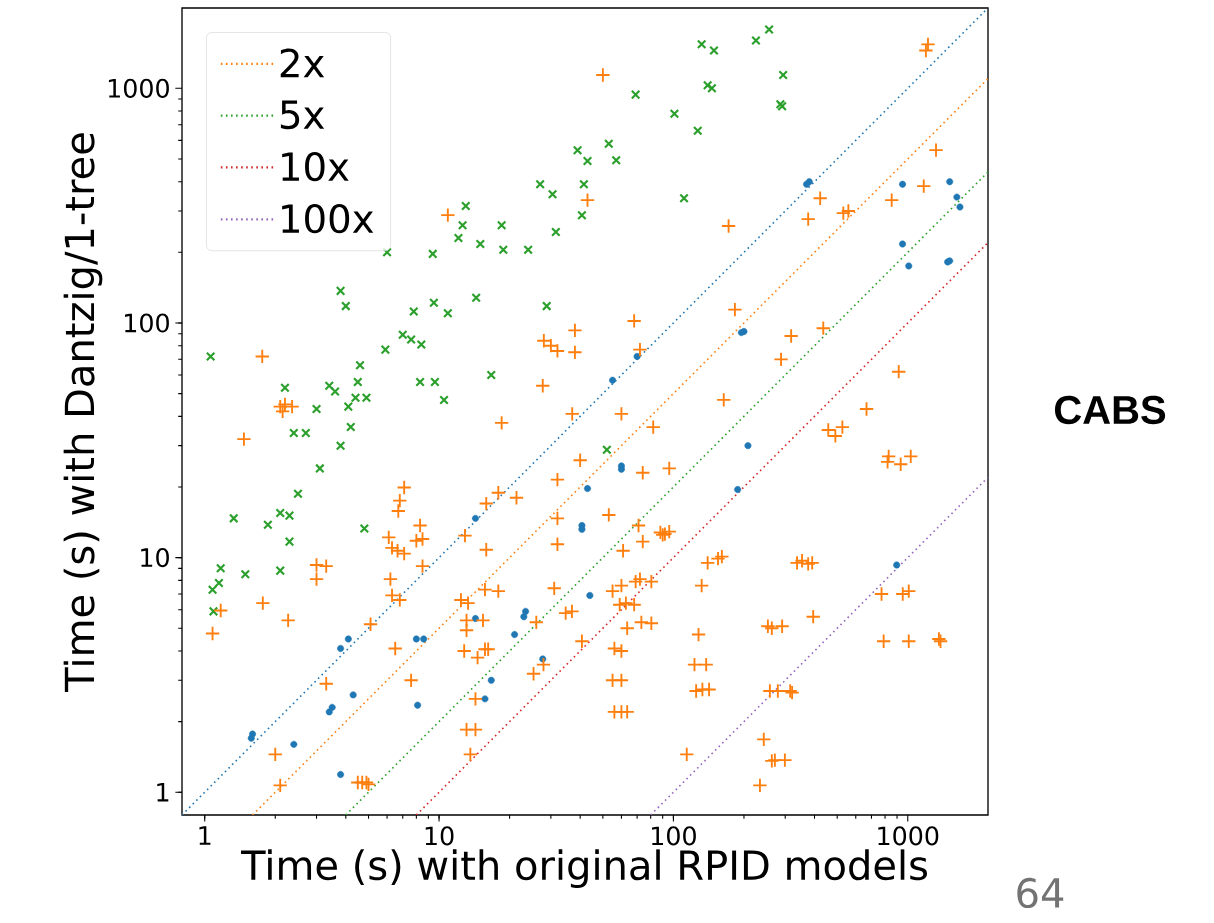  What do you see at coordinates (908, 836) in the screenshot?
I see `x-tick-label: 1000` at bounding box center [908, 836].